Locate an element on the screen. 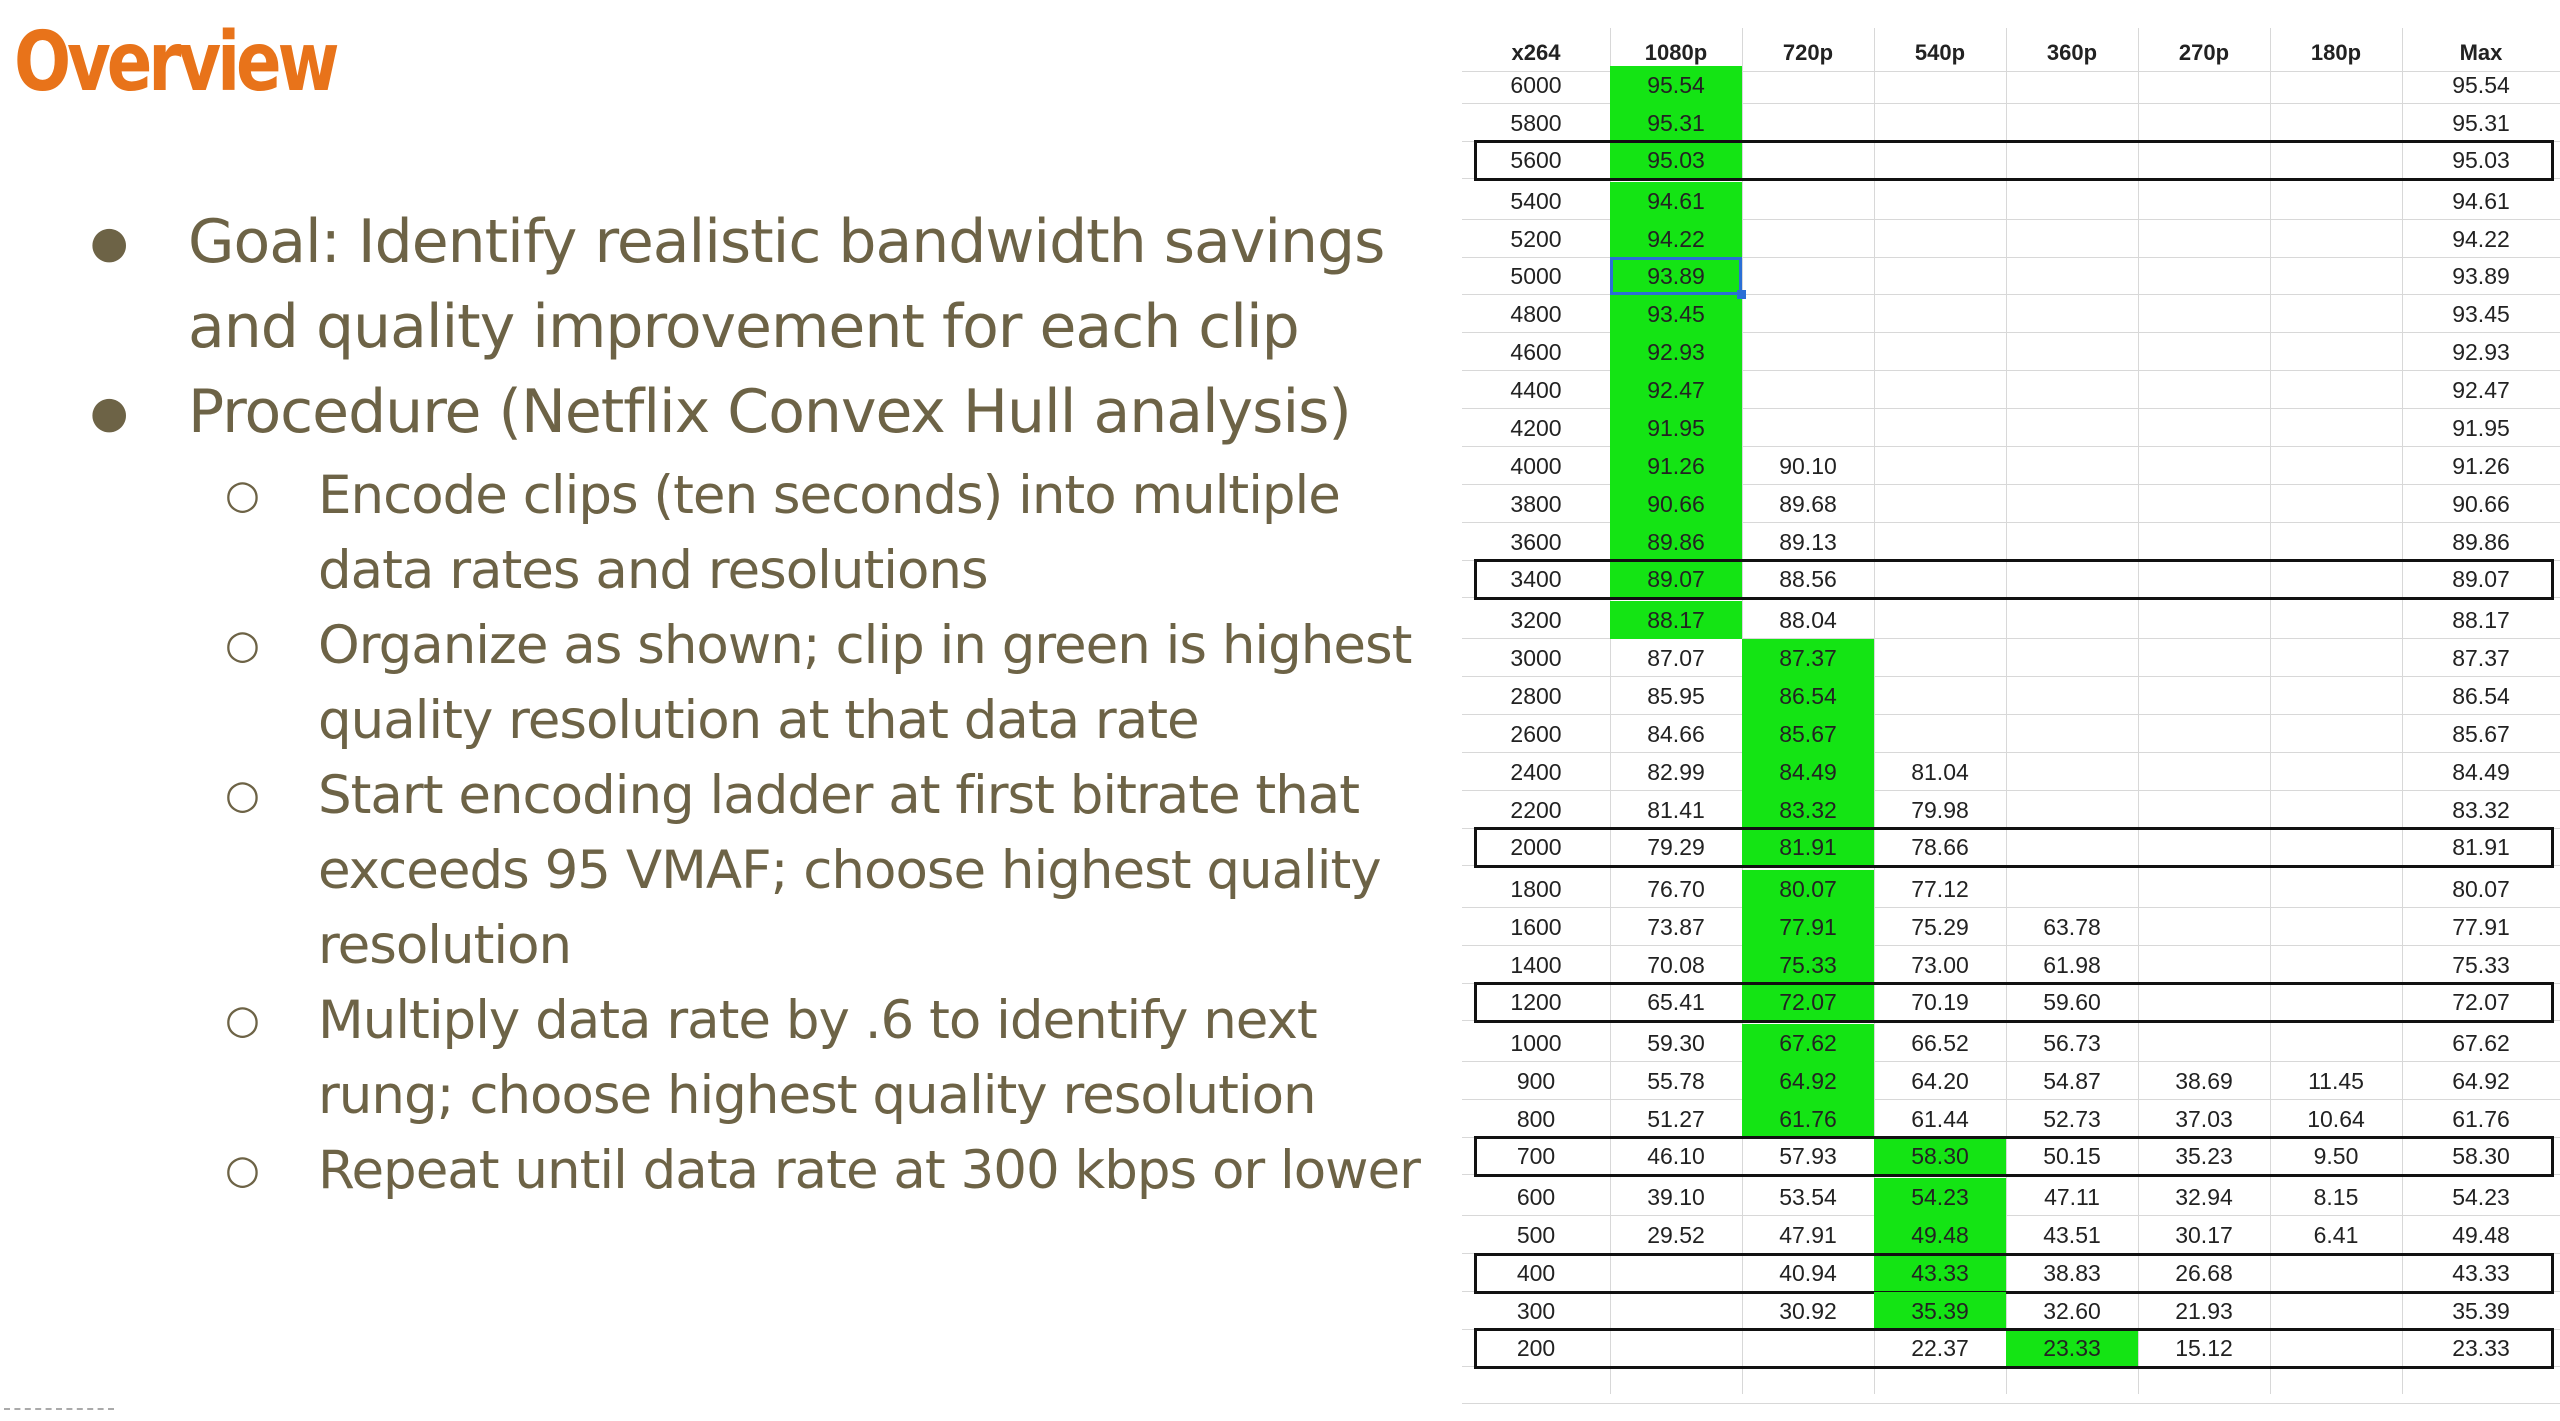  vmaf-cell: 21.93 is located at coordinates (2204, 1311).